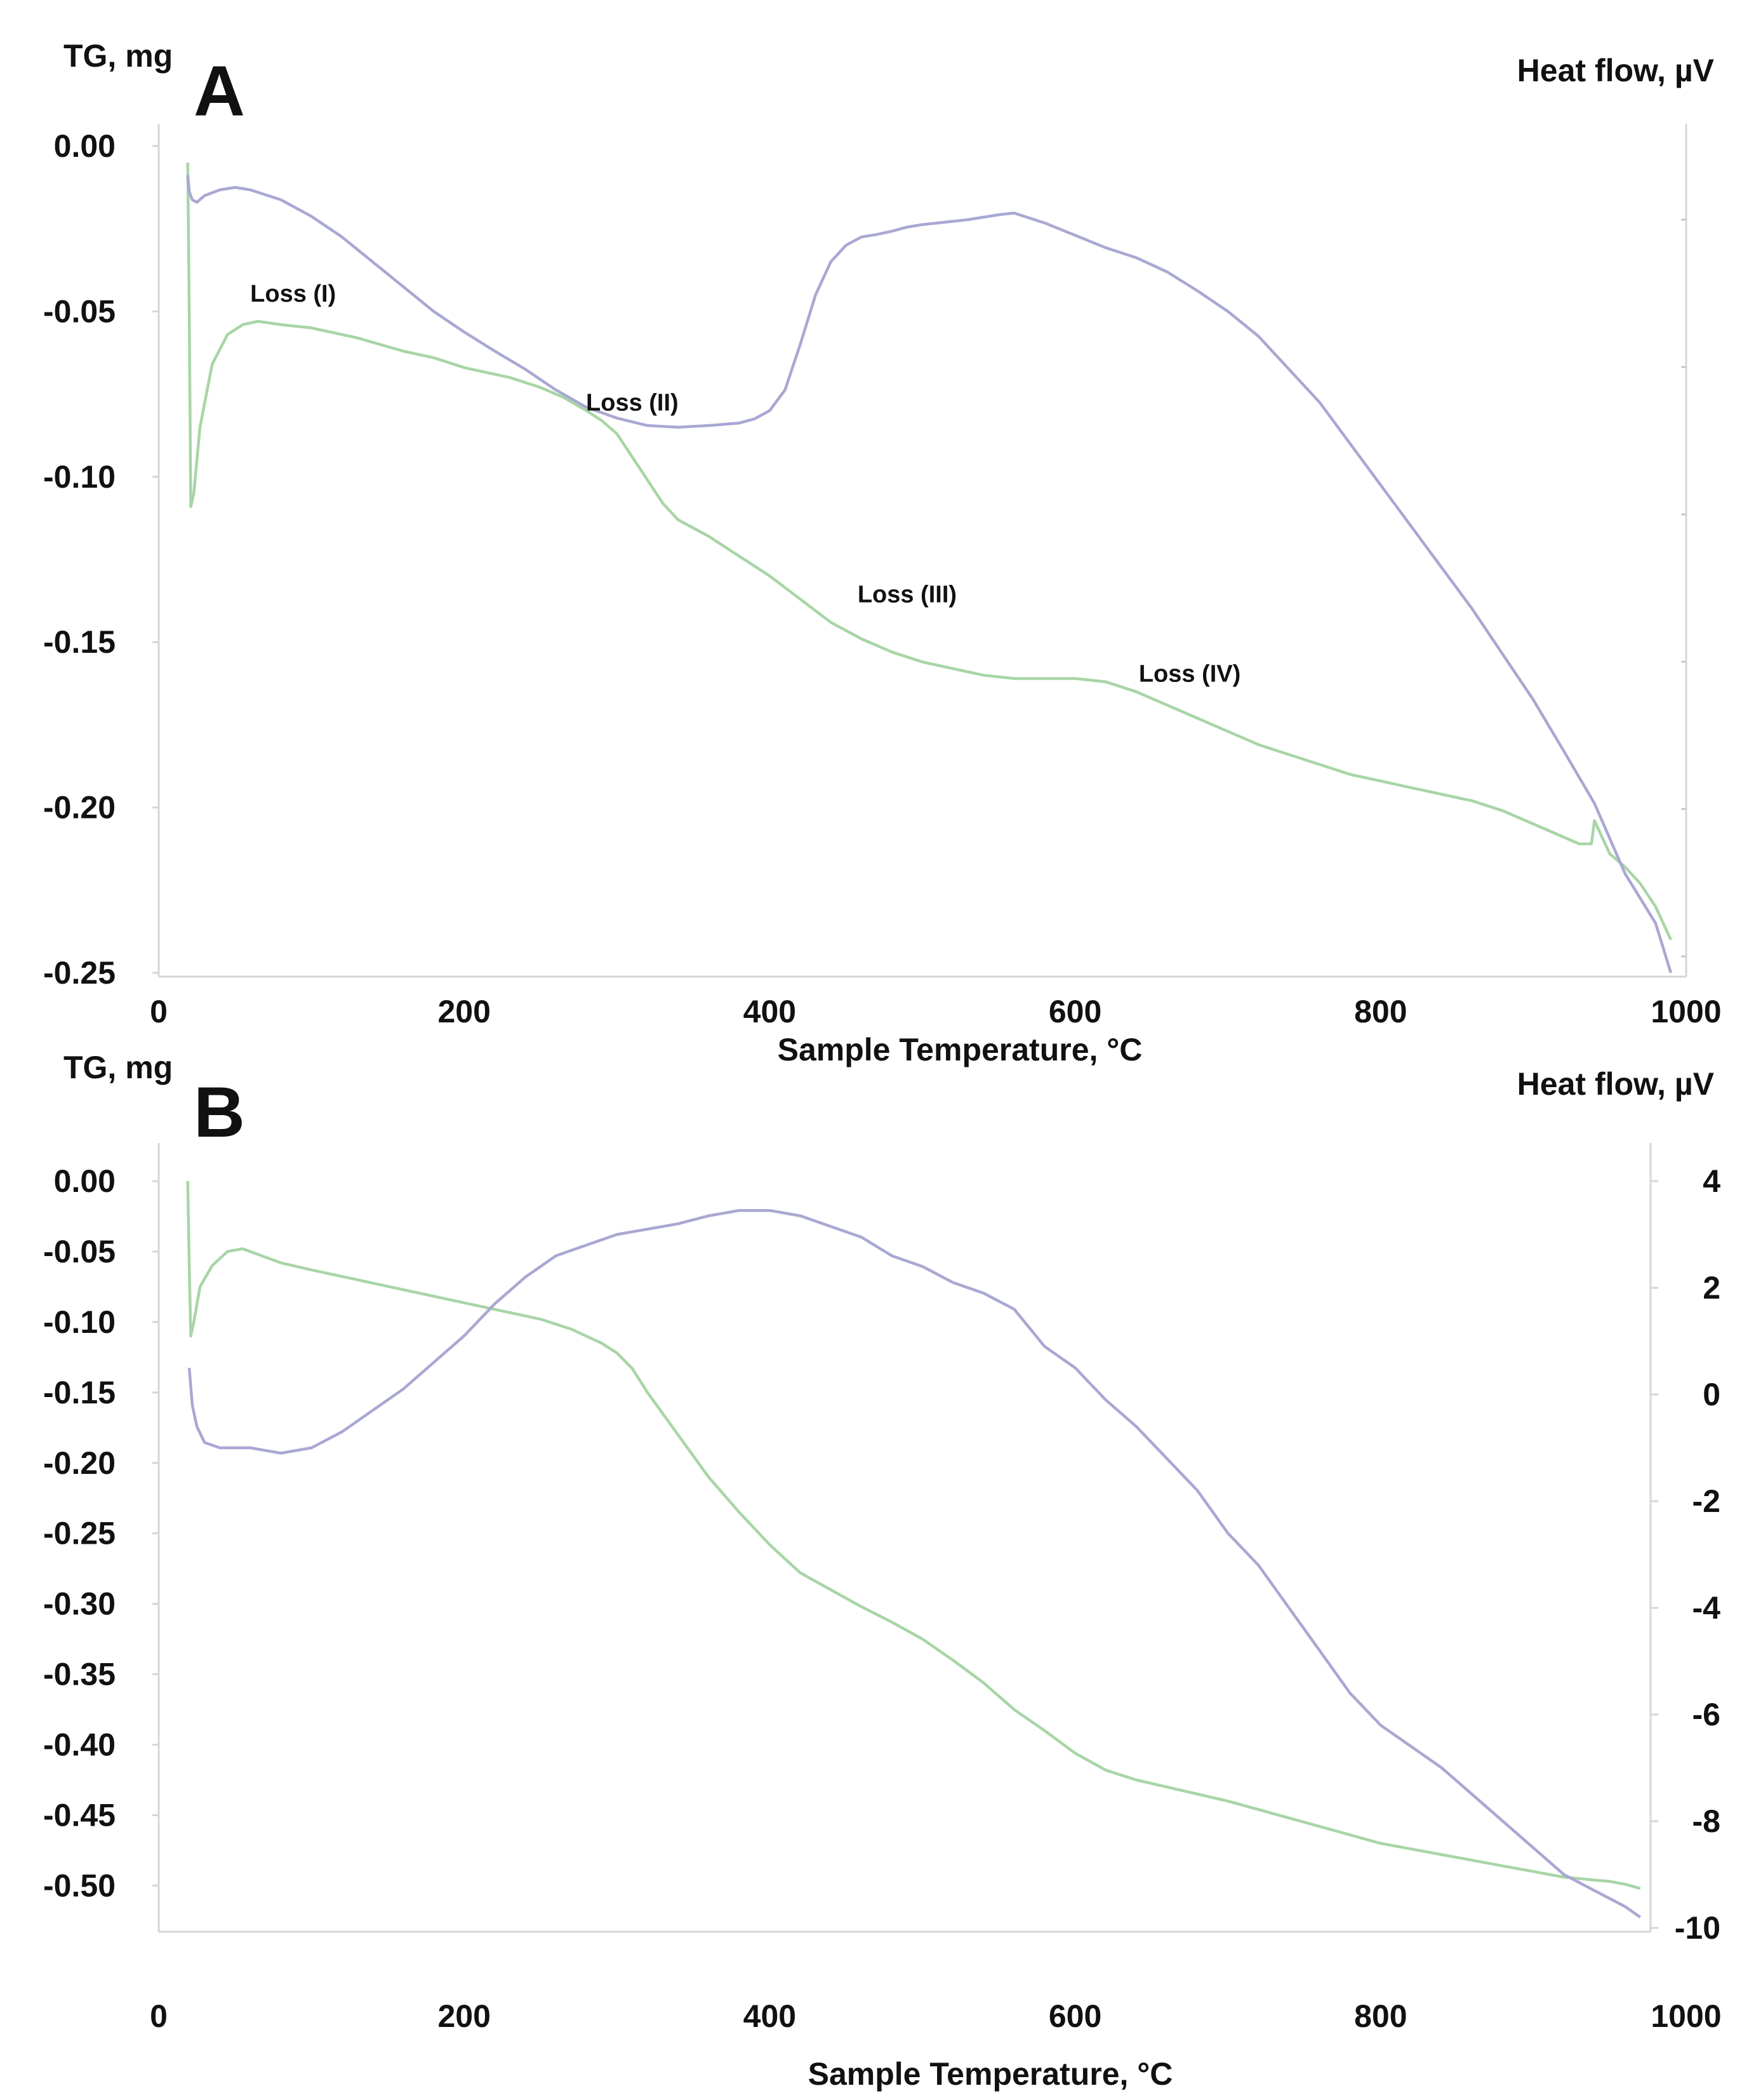 The image size is (1749, 2100). Describe the element at coordinates (1706, 1715) in the screenshot. I see `panel-b-right-tick-label: -6` at that location.